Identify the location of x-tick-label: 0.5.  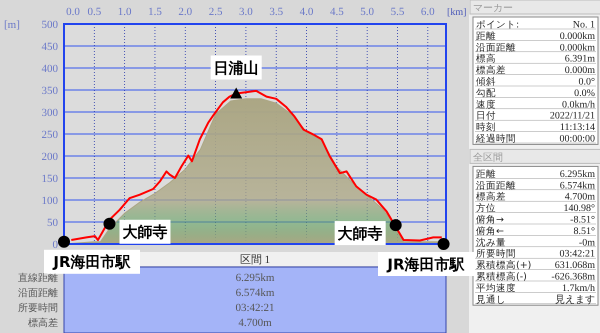
(94, 12).